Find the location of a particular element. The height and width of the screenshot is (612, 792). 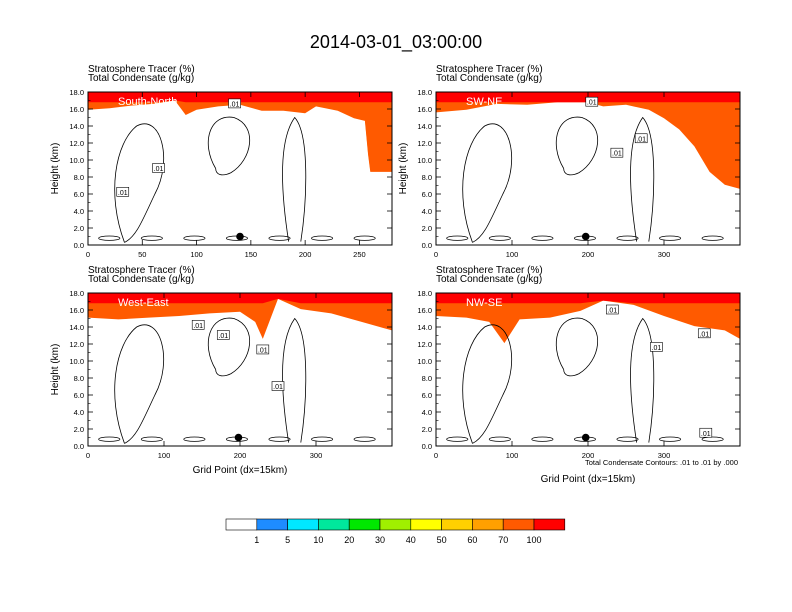

tracer-band-top is located at coordinates (240, 97).